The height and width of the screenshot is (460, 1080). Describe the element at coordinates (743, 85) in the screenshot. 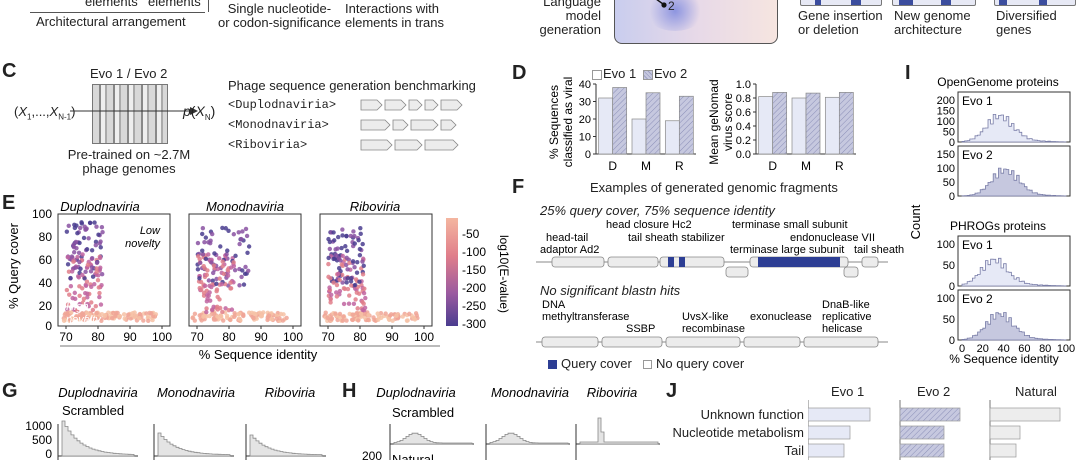

I see `y-tick-label: 1.0` at that location.